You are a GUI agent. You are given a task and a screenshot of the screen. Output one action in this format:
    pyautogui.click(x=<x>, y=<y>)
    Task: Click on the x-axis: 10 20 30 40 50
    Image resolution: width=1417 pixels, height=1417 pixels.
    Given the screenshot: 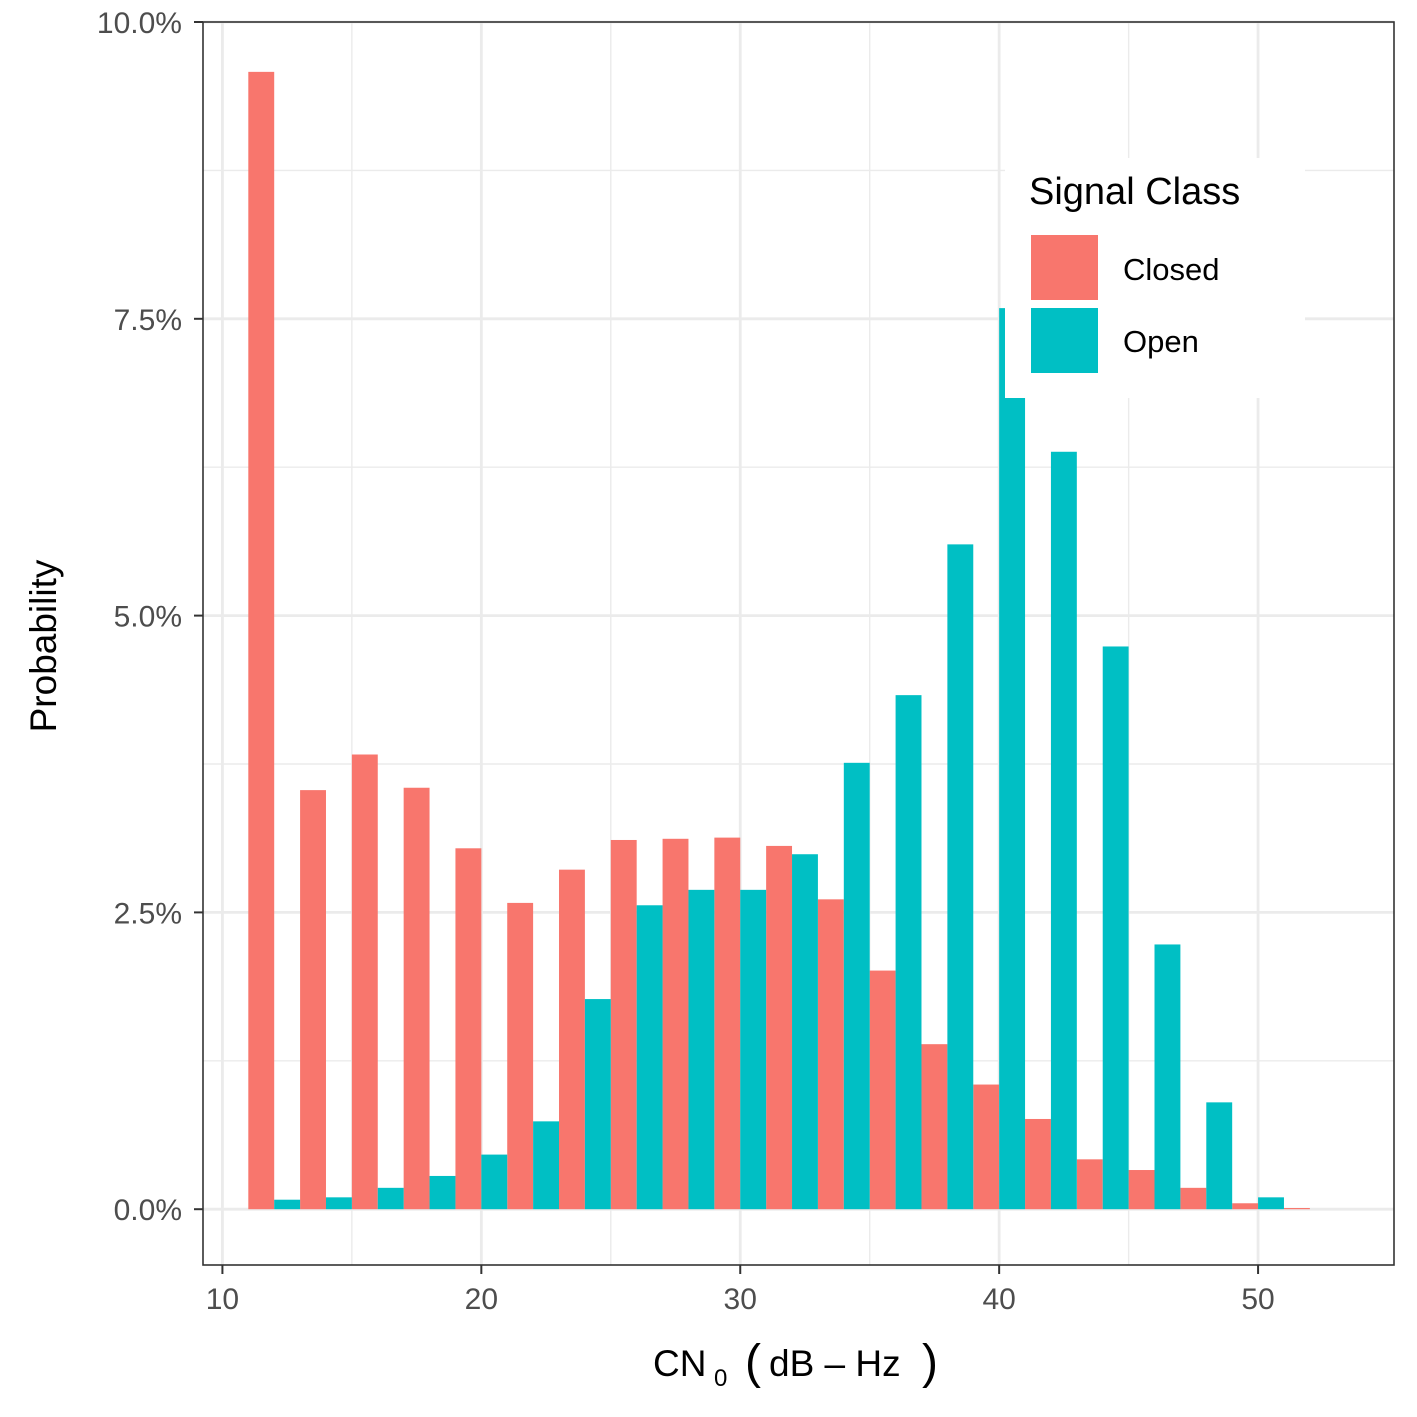 What is the action you would take?
    pyautogui.click(x=740, y=1290)
    